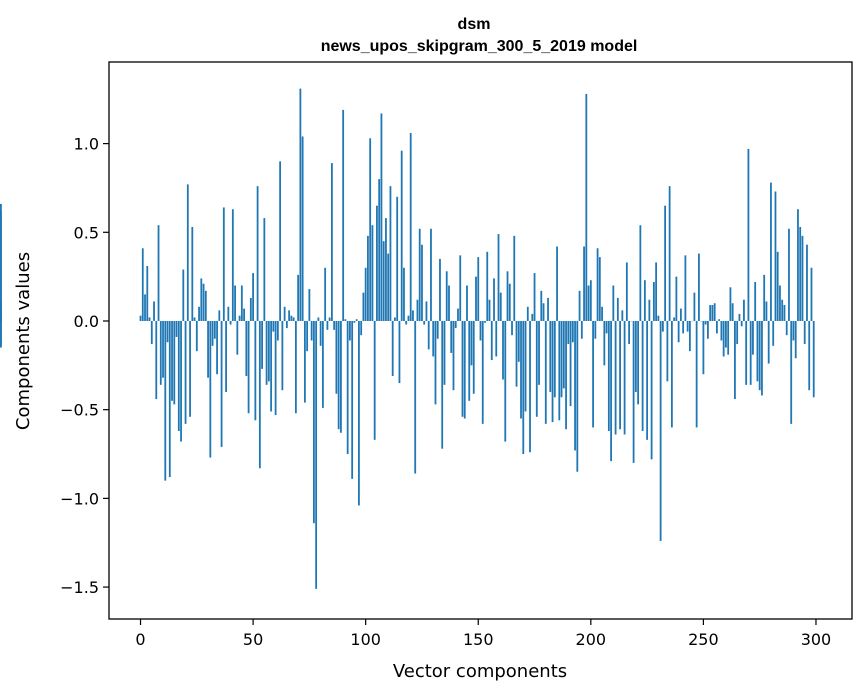  I want to click on y-tick-label: −1.0, so click(79, 498).